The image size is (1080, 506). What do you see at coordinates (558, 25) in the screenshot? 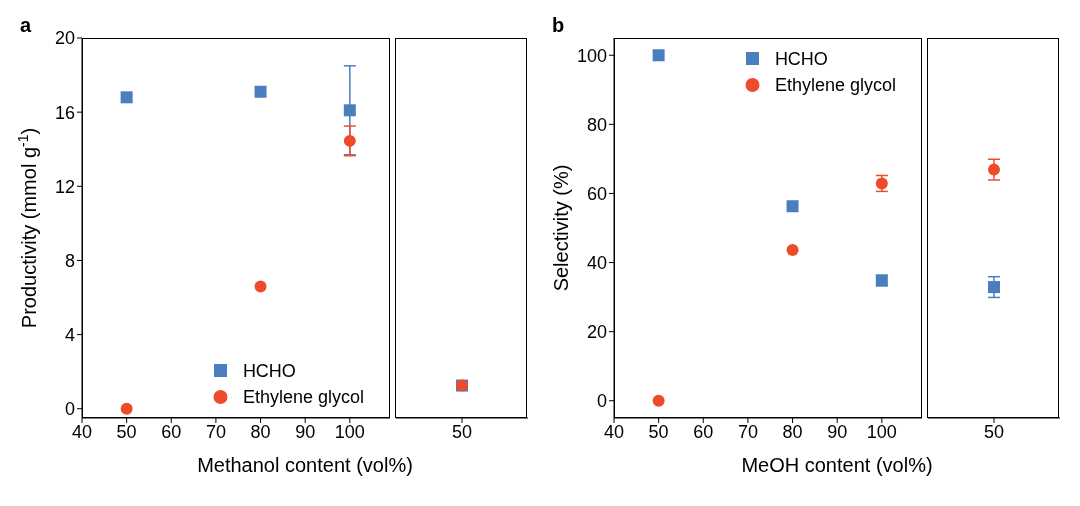
I see `chart-title: b` at bounding box center [558, 25].